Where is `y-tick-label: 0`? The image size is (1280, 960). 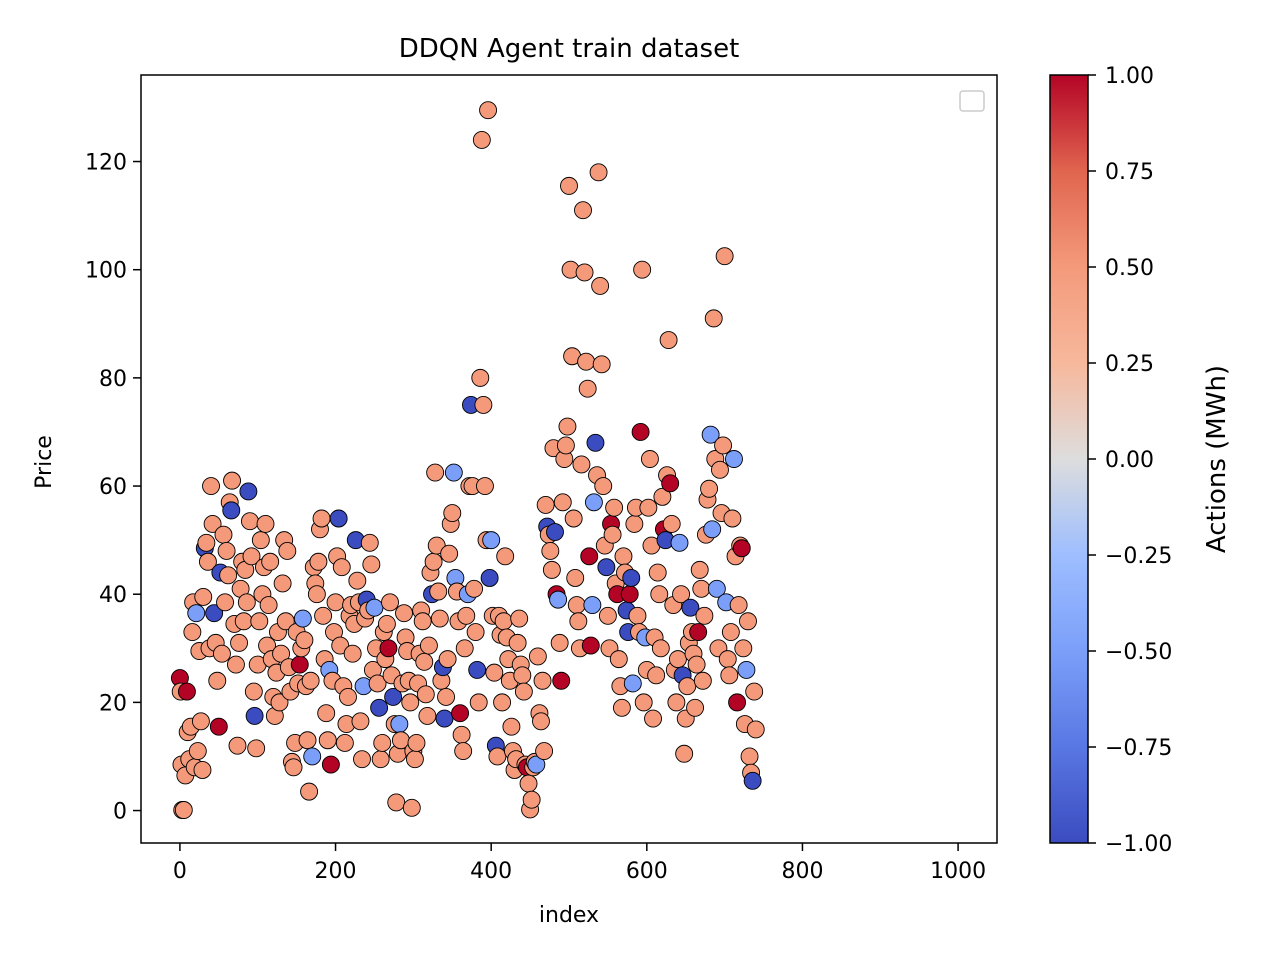 y-tick-label: 0 is located at coordinates (120, 812).